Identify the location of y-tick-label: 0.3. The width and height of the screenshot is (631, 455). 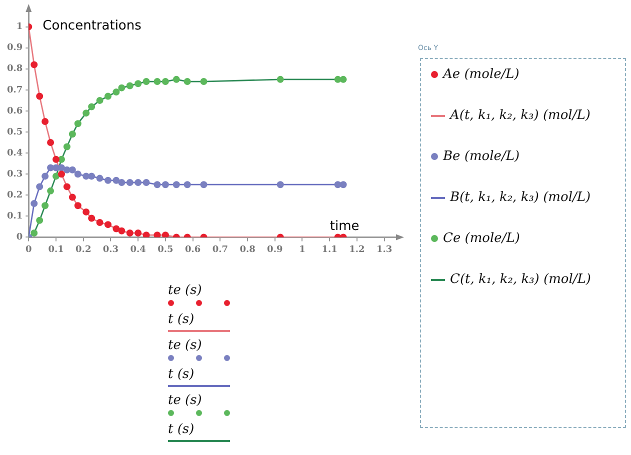
(14, 174).